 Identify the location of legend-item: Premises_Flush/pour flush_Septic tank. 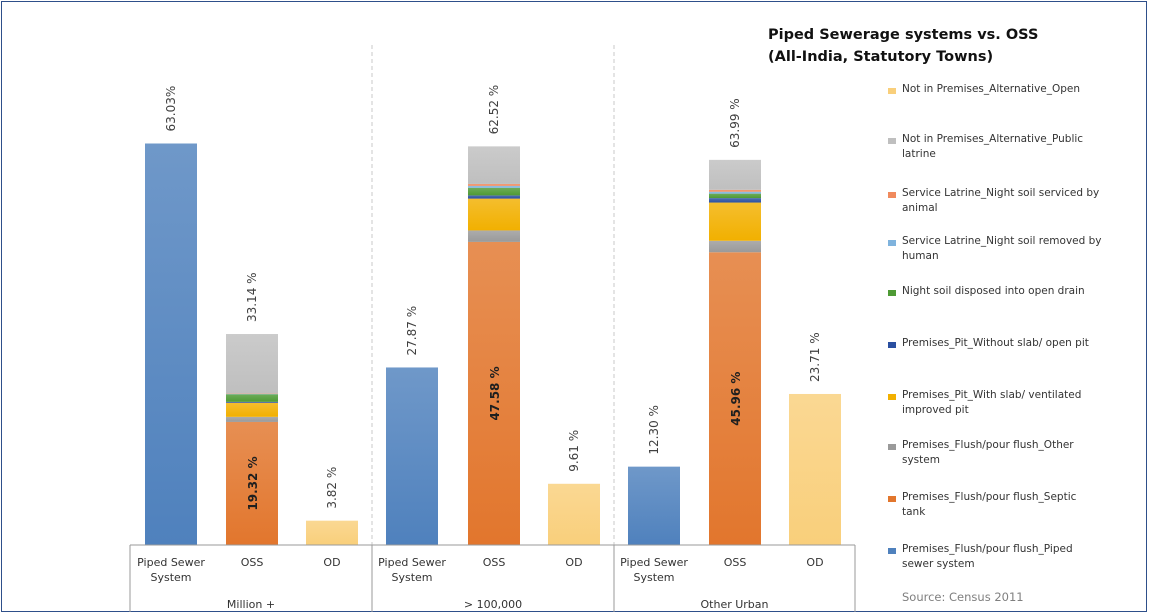
(995, 505).